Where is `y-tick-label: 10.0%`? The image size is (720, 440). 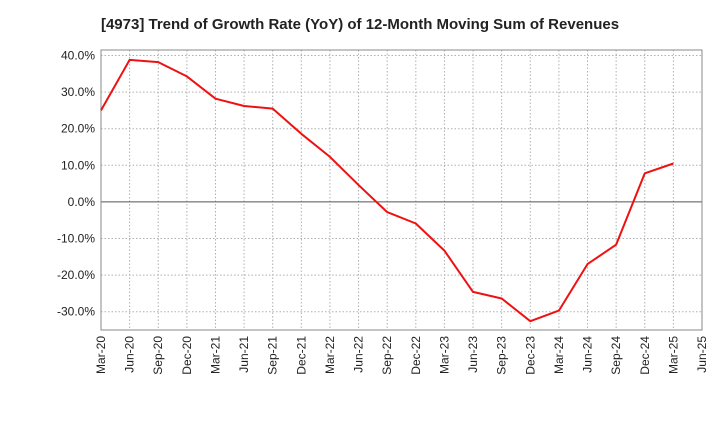
y-tick-label: 10.0% is located at coordinates (78, 165).